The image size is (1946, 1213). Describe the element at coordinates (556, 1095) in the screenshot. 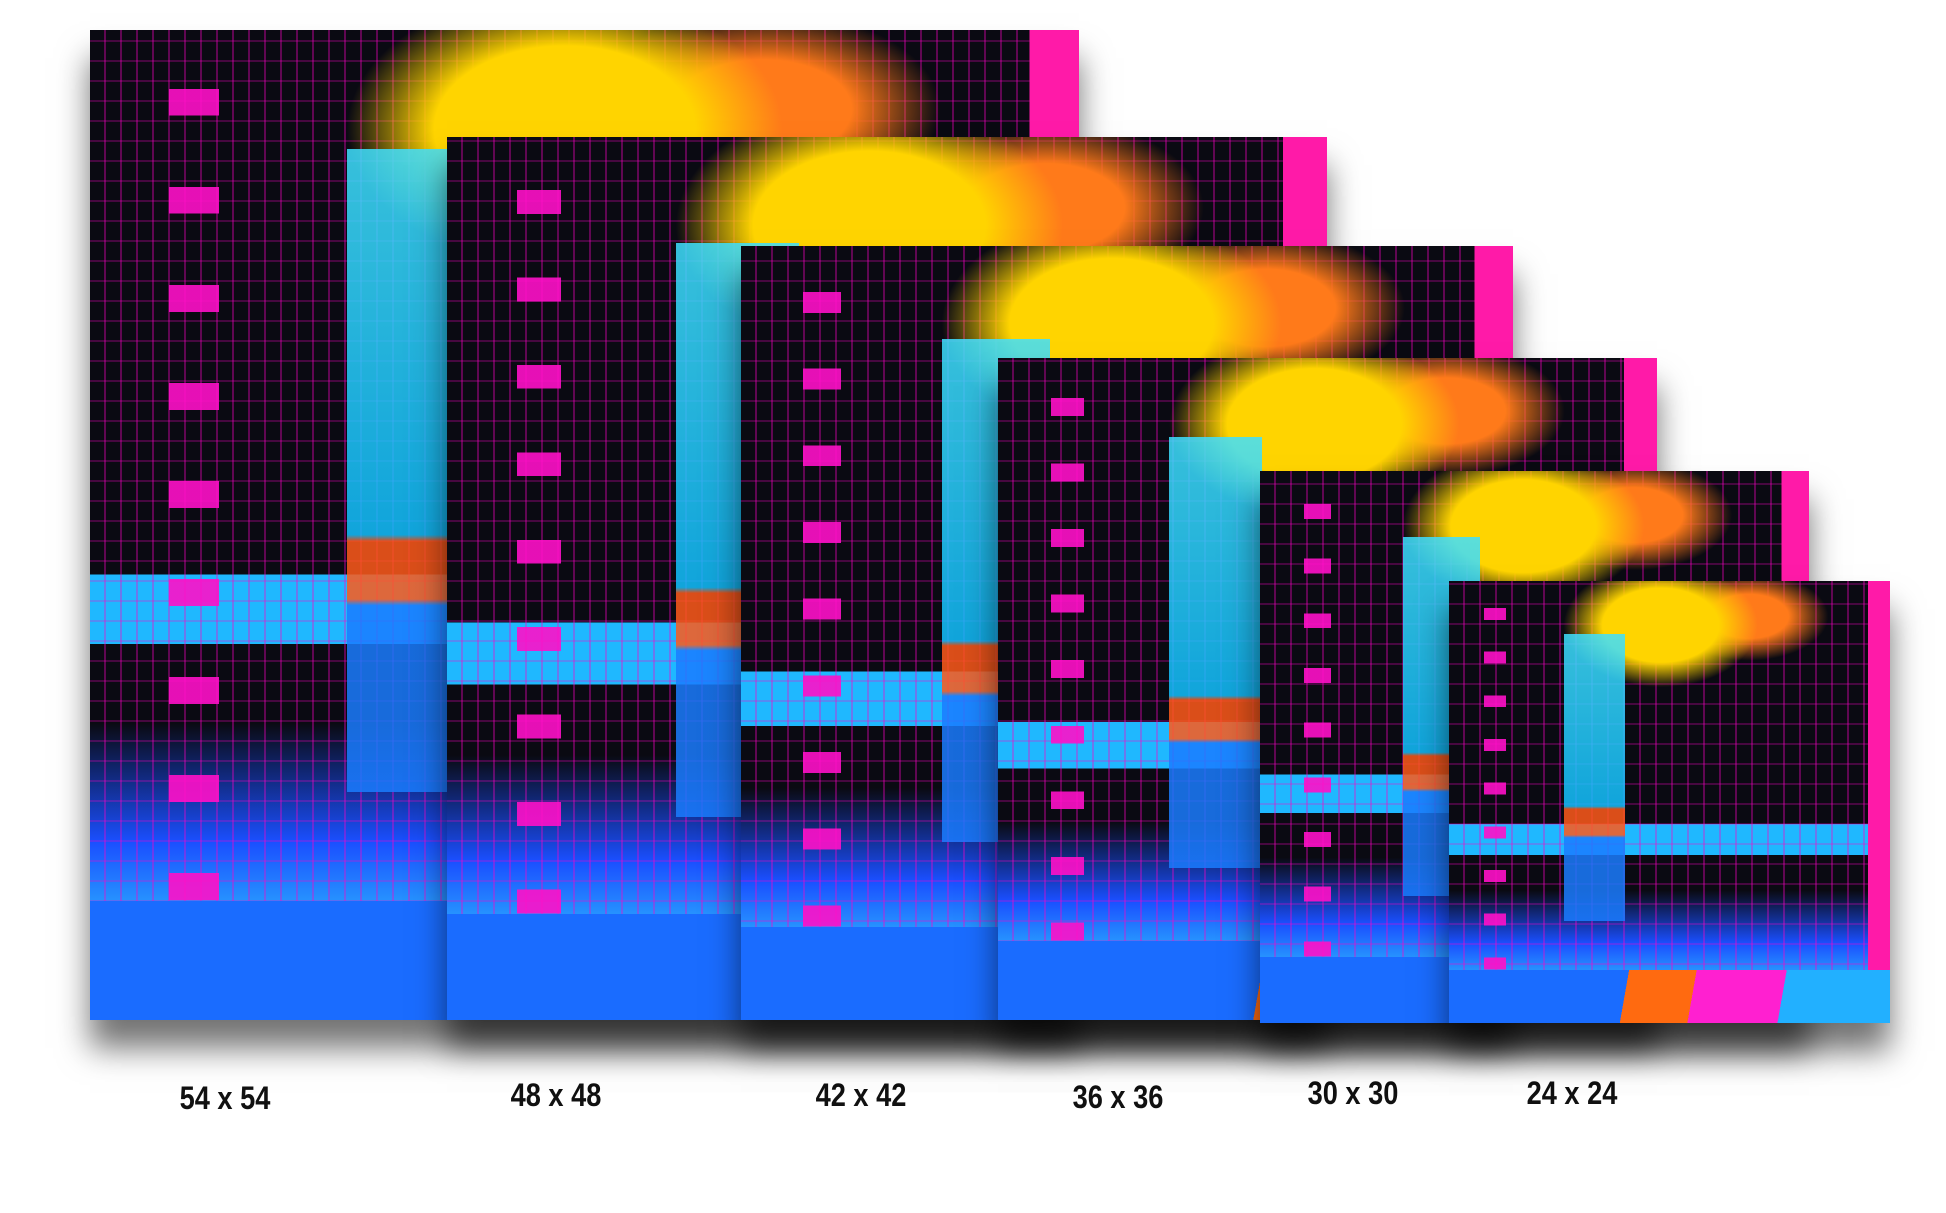

I see `size-label-48: 48 x 48` at that location.